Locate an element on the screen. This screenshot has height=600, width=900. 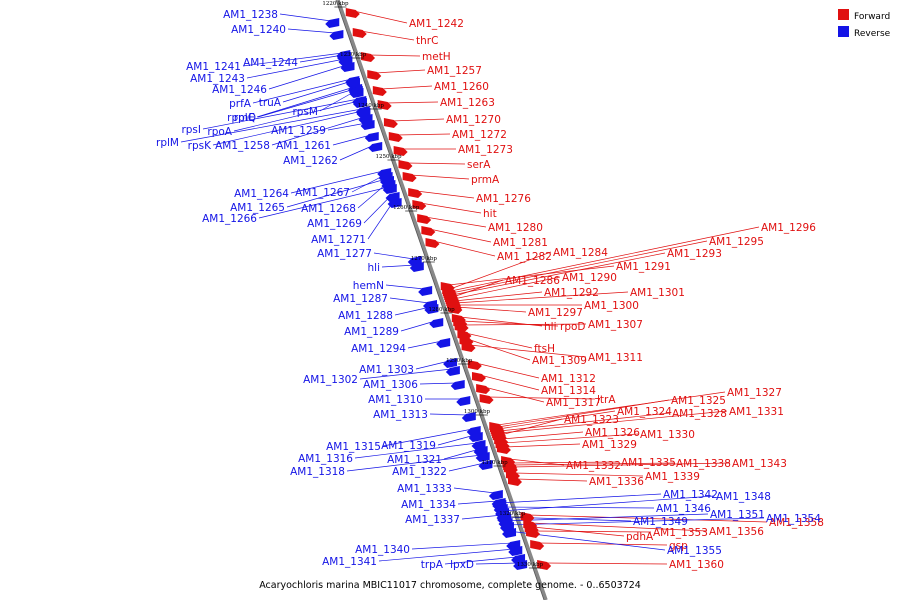
kbp-tick-label: 1260 kbp is located at coordinates (406, 208).